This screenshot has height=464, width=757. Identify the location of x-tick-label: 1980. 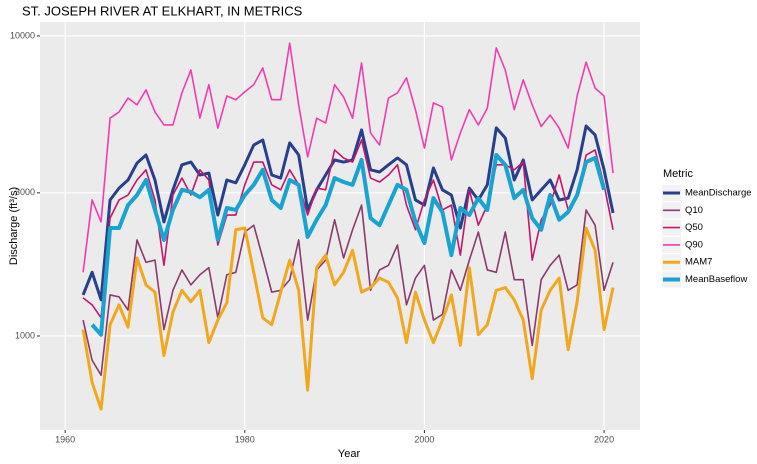
(245, 439).